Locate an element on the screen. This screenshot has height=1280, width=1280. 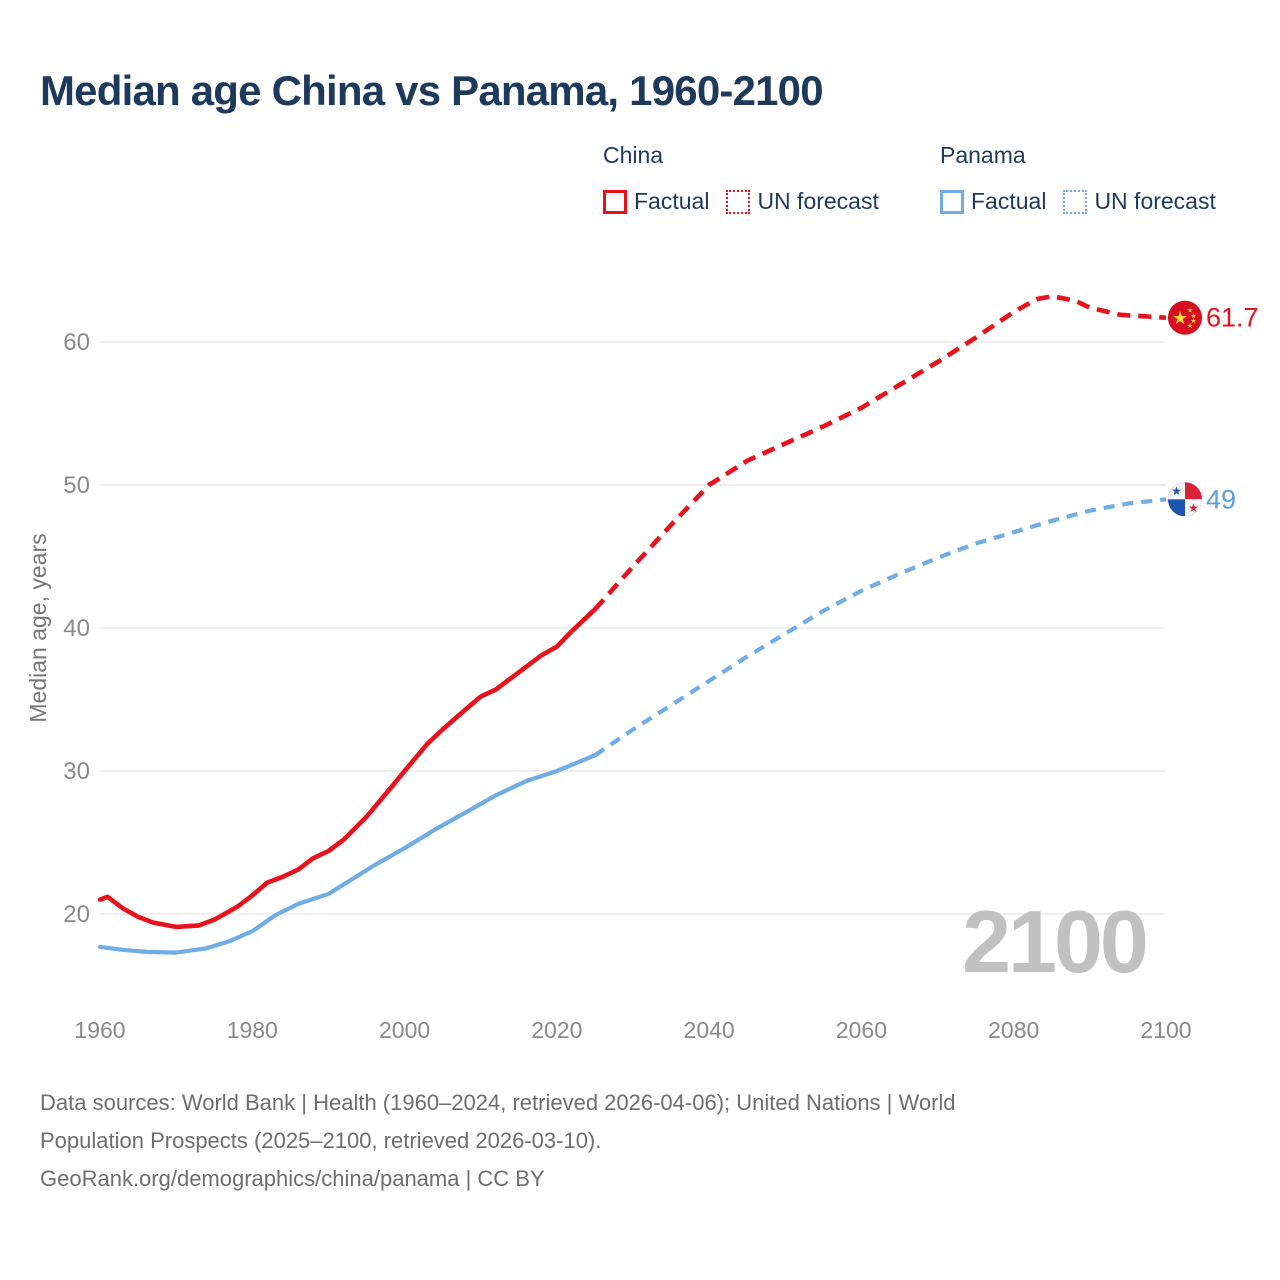
x-tick-label-2040: 2040 is located at coordinates (709, 1030).